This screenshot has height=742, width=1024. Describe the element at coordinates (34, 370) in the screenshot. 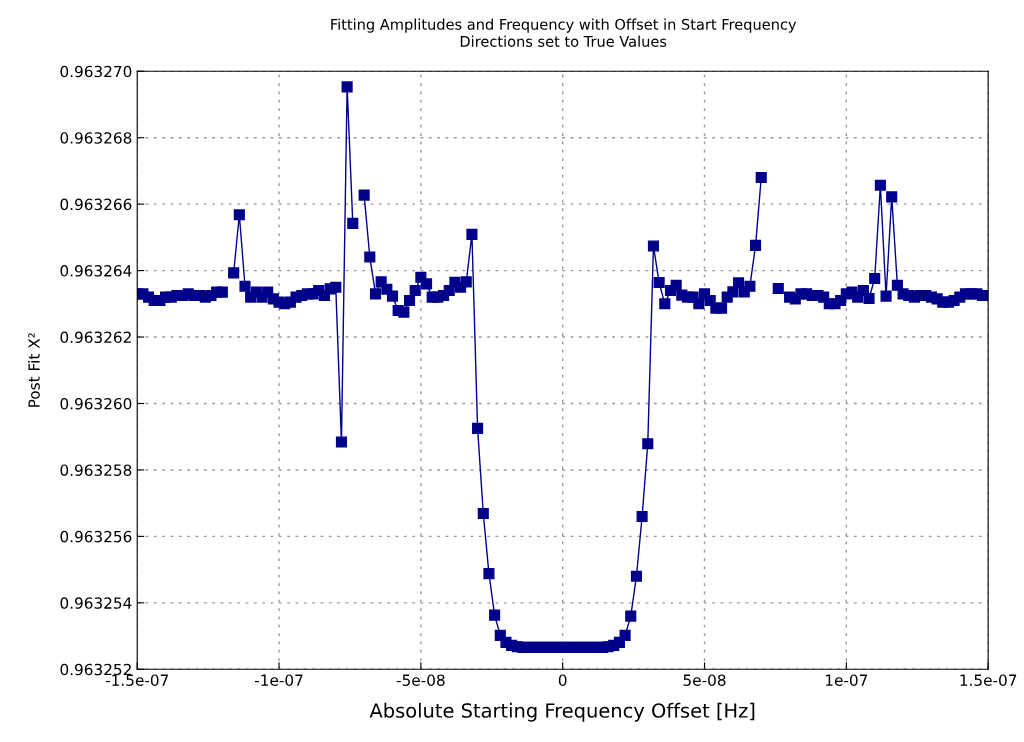

I see `y-axis-title: Post Fit X²` at that location.